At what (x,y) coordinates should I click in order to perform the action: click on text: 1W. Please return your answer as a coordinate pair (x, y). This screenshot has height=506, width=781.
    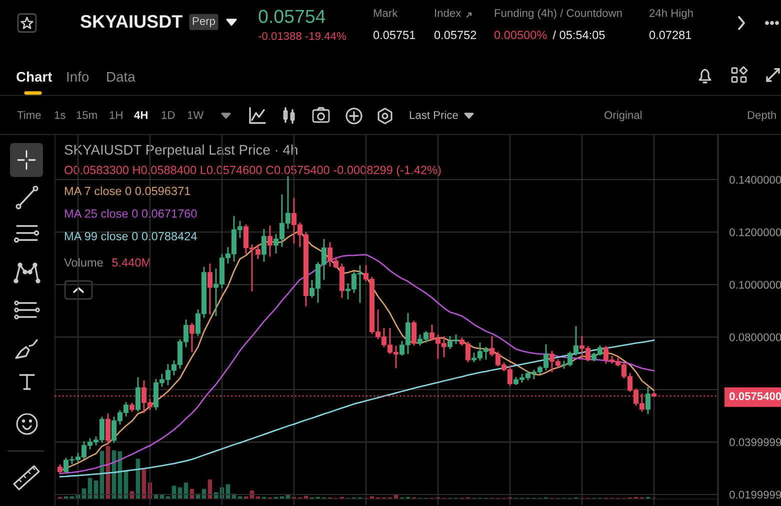
    Looking at the image, I should click on (196, 115).